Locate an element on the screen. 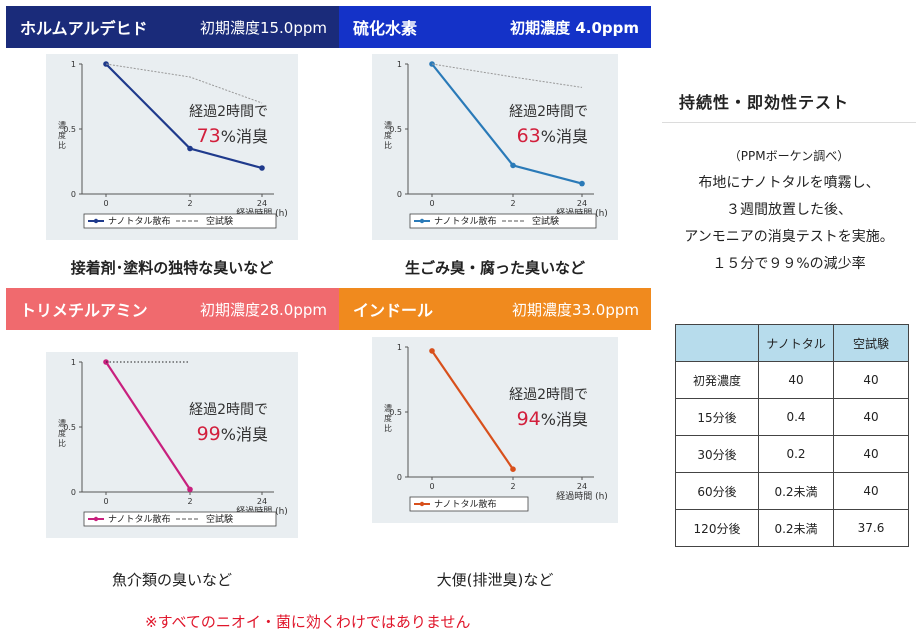  caption-indole: 大便(排泄臭)など is located at coordinates (495, 580).